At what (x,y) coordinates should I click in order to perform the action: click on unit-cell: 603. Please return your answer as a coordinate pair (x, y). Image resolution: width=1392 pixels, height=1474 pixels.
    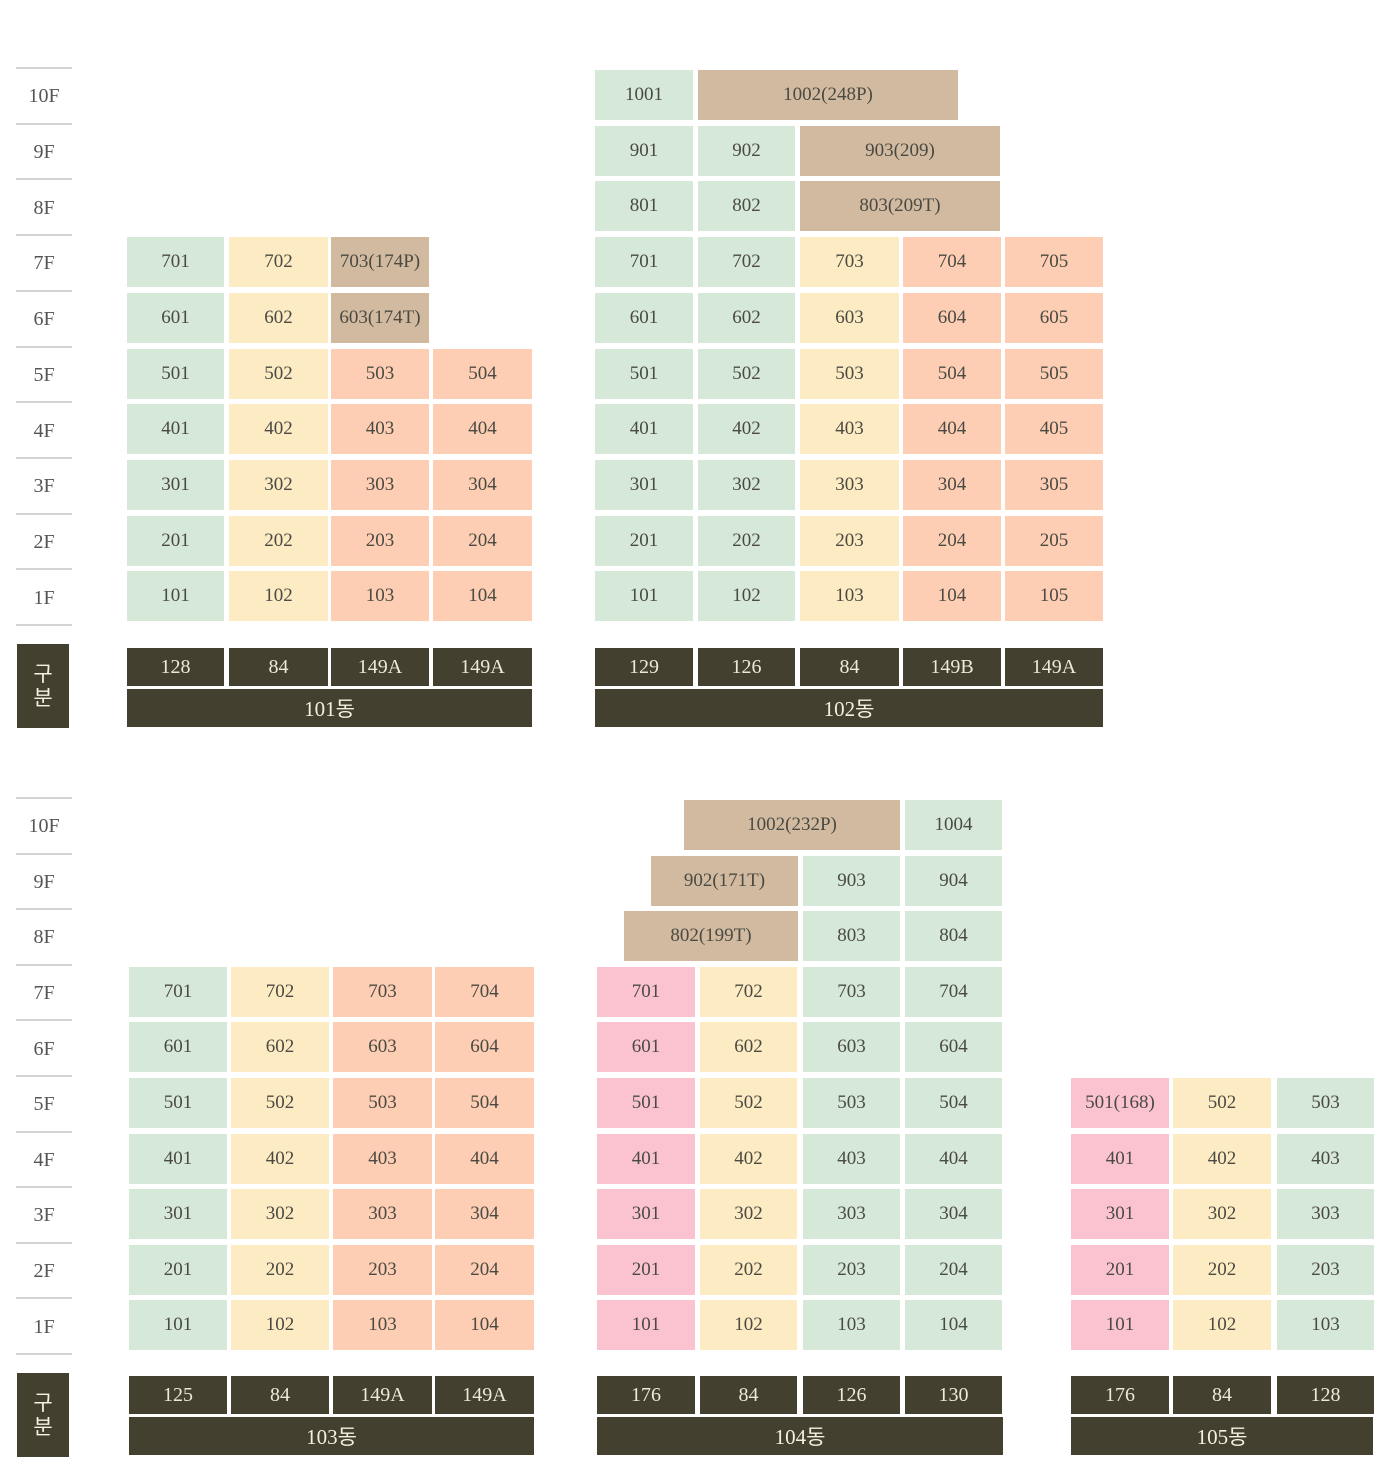
    Looking at the image, I should click on (851, 1047).